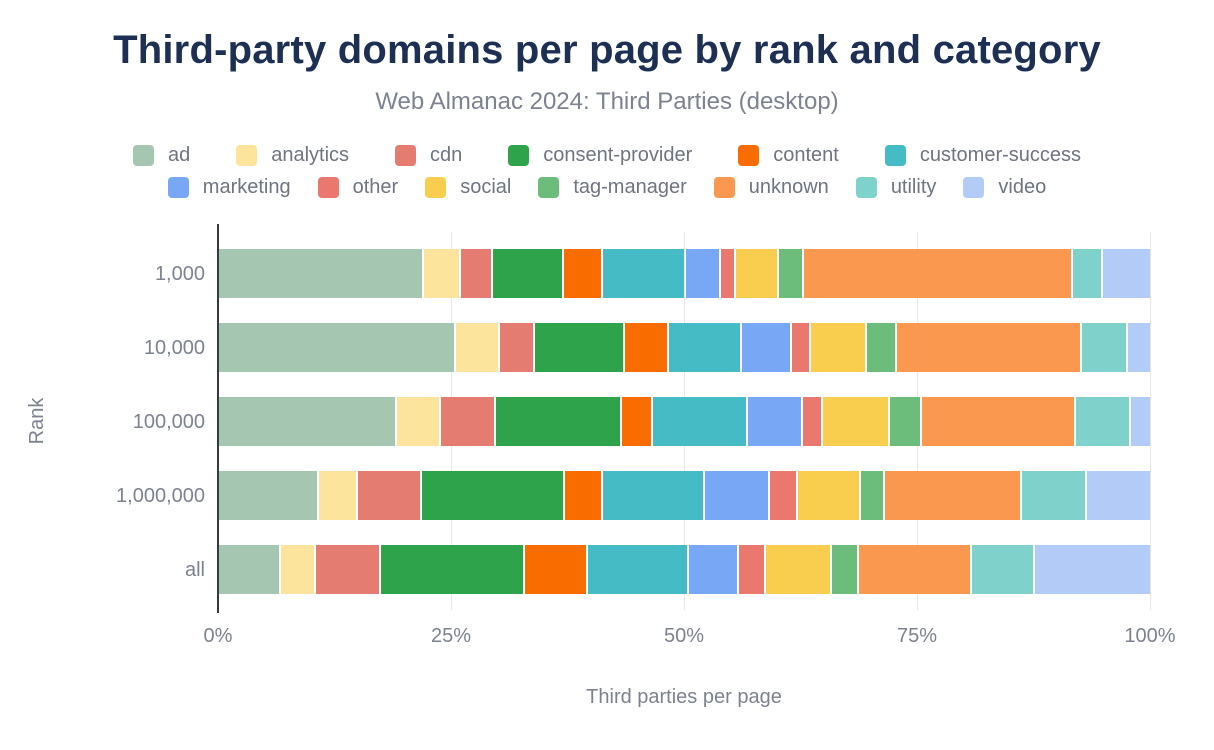 The image size is (1214, 750). I want to click on legend-label: cdn, so click(446, 155).